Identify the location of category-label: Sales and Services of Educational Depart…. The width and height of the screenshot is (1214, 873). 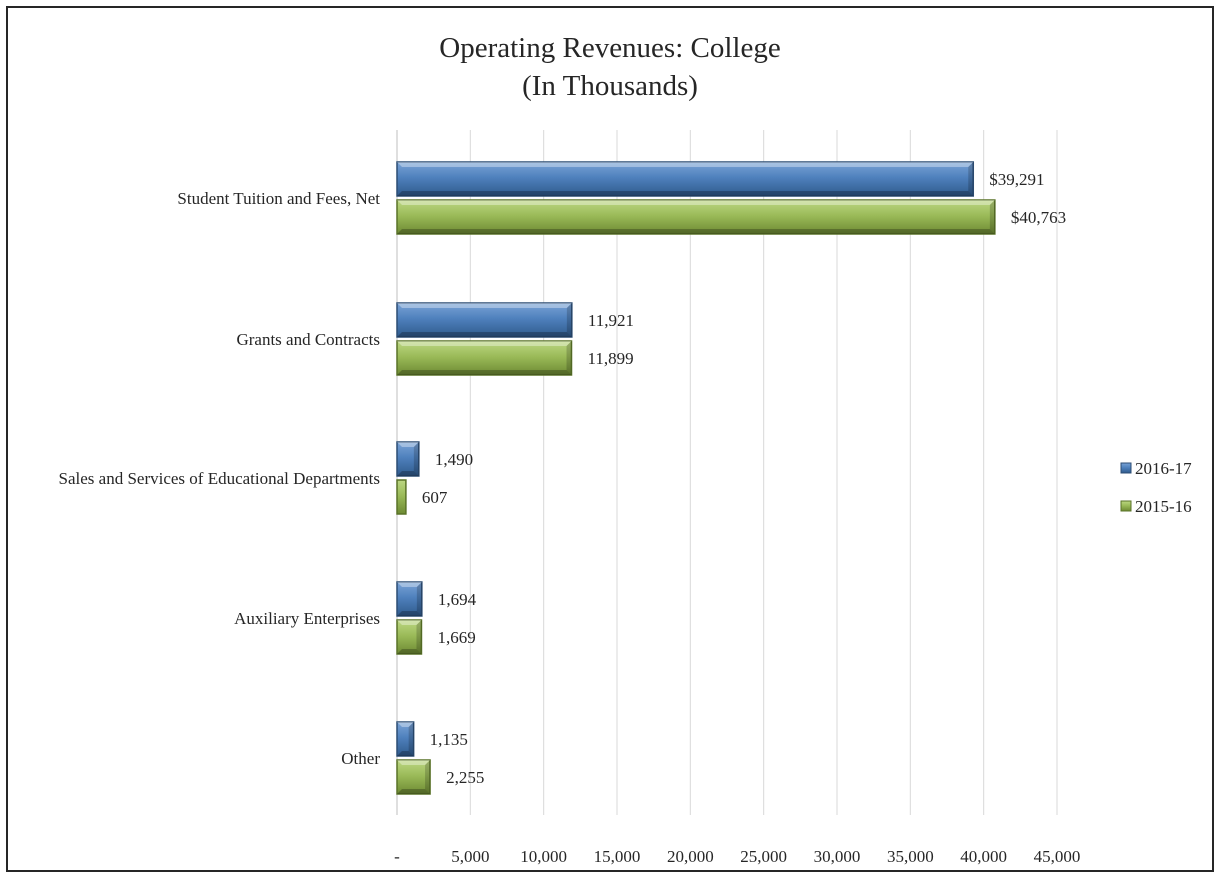
(219, 478).